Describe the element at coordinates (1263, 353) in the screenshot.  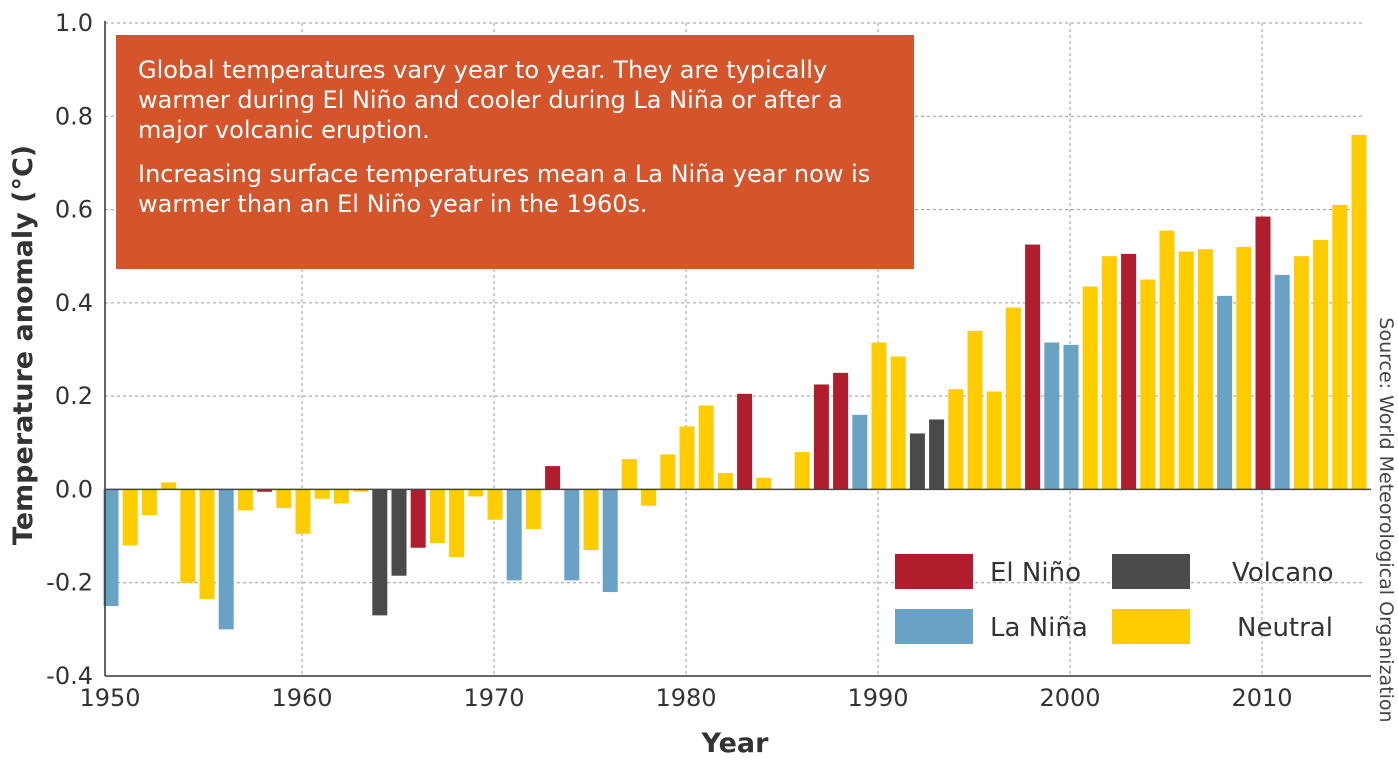
I see `bar-2010` at that location.